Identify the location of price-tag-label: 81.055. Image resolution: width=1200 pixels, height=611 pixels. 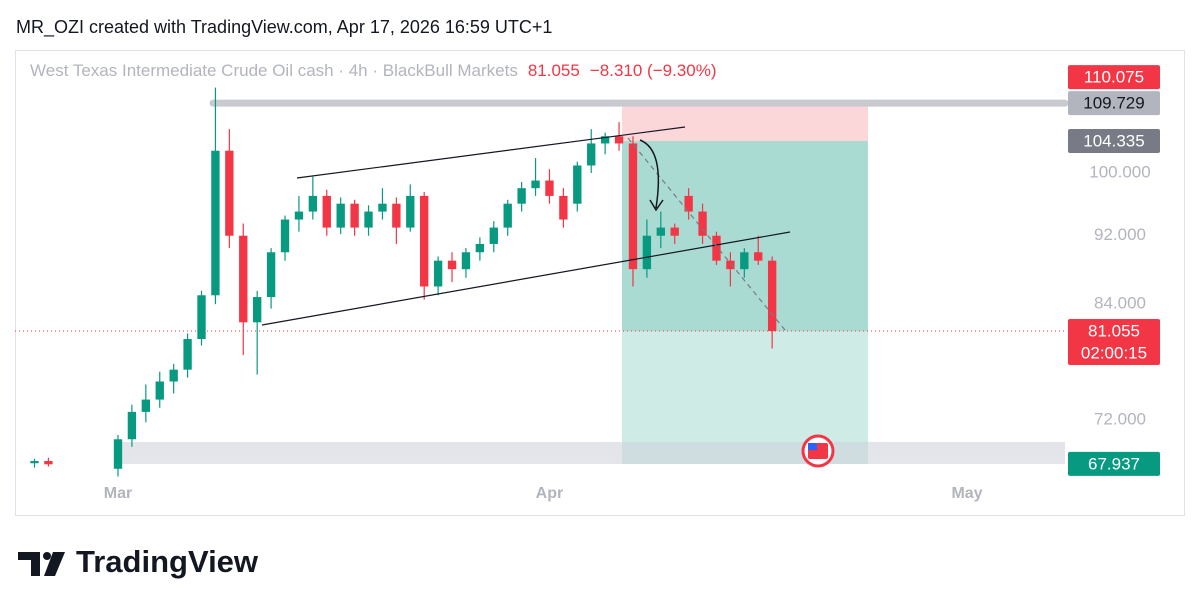
(1114, 331).